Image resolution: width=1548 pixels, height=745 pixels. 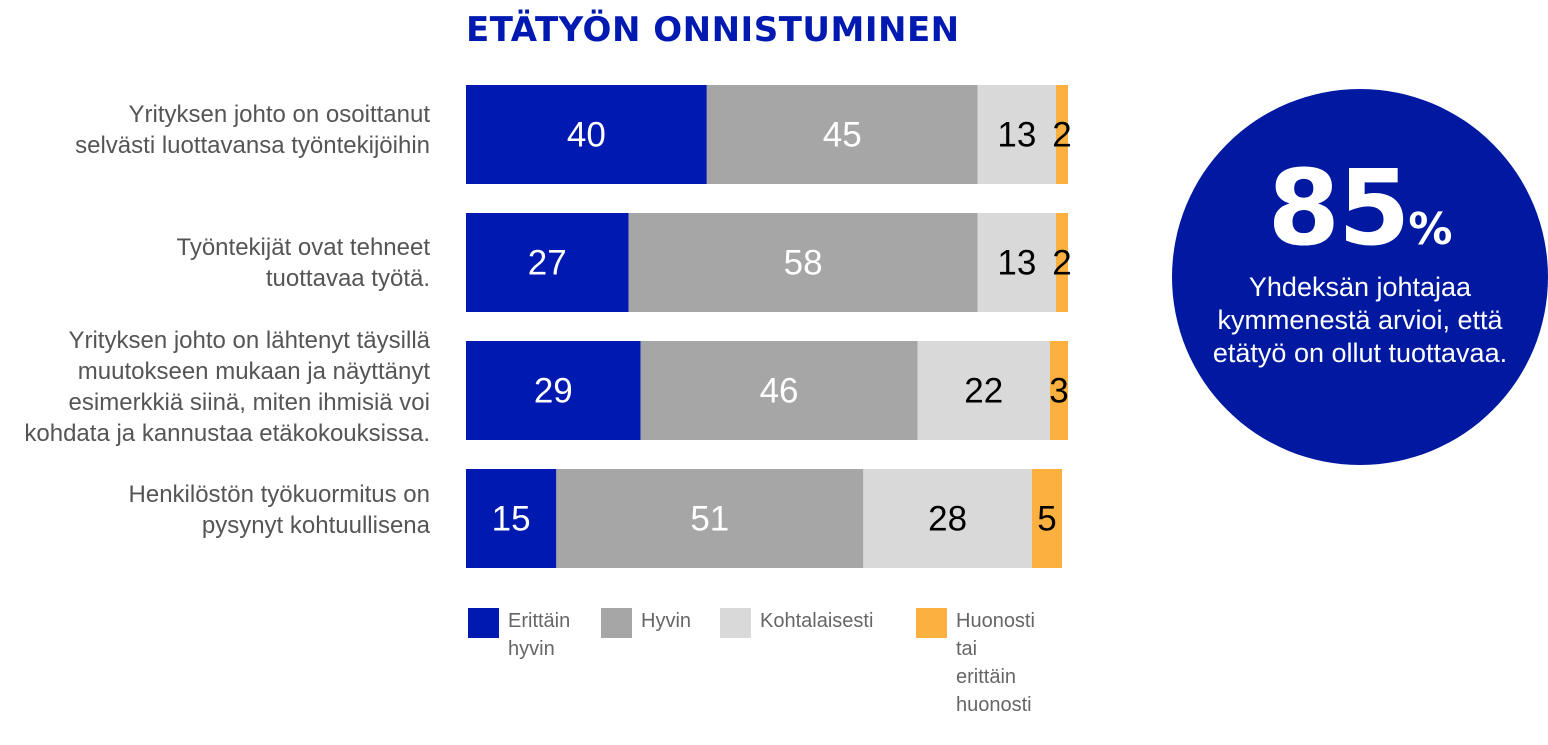 I want to click on bar-value-label: 15, so click(x=511, y=519).